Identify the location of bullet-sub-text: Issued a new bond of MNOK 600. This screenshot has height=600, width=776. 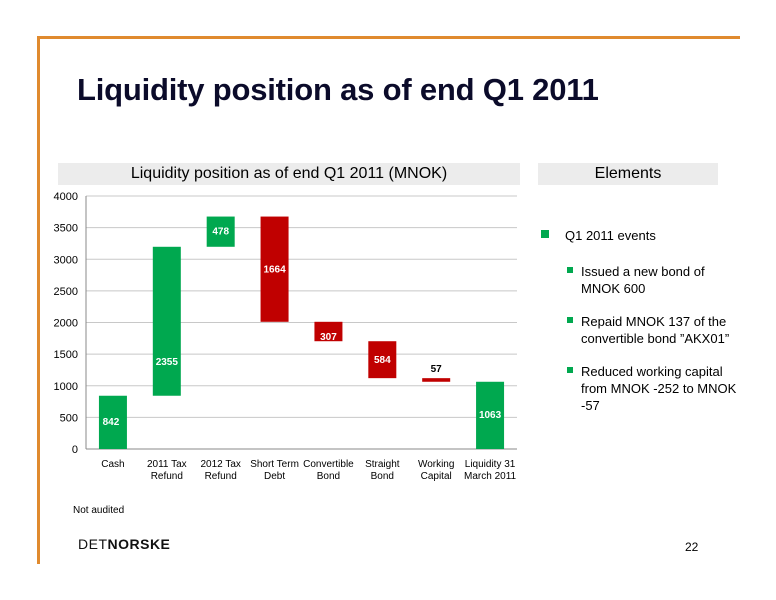
(643, 280).